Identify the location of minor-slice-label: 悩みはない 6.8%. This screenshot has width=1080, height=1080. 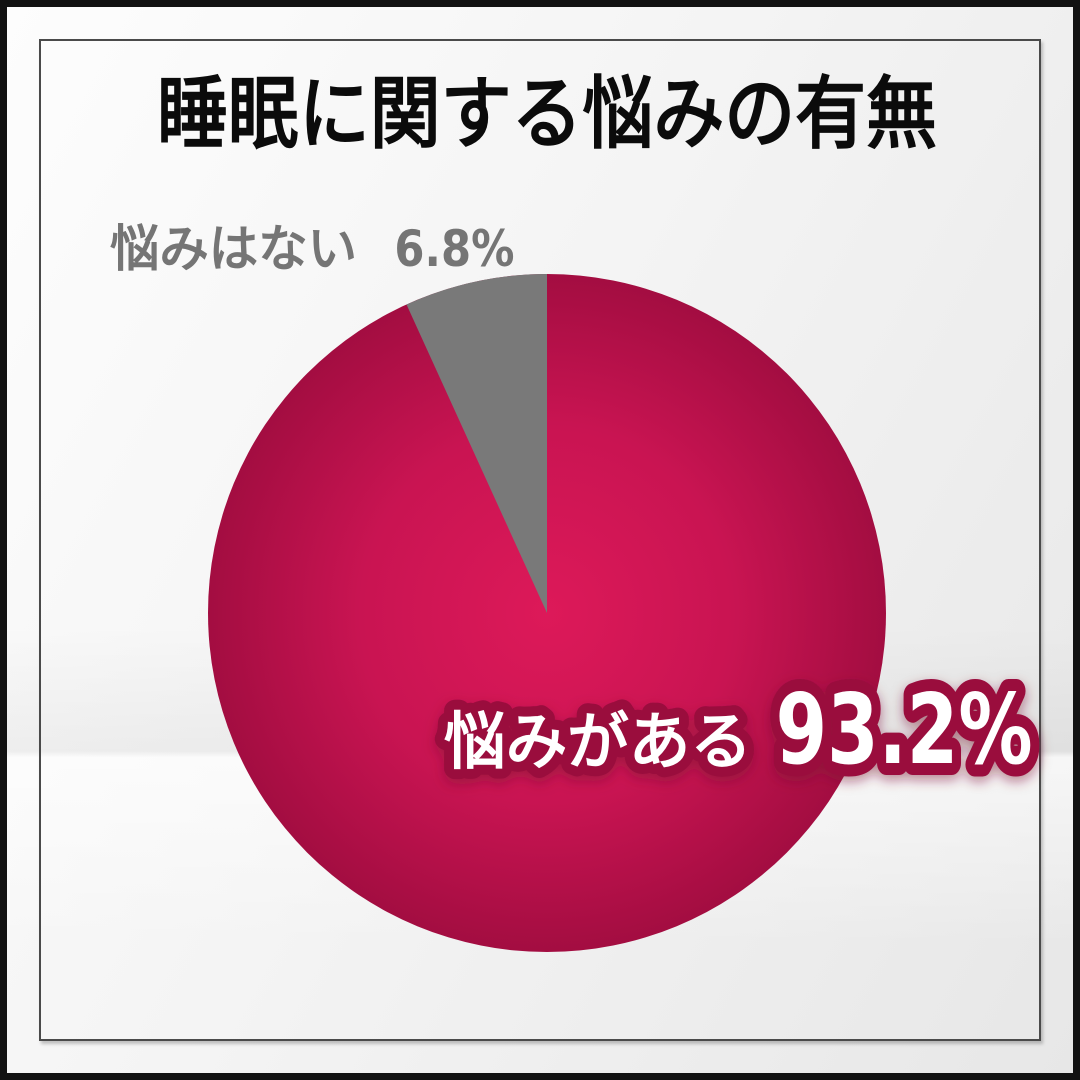
(312, 249).